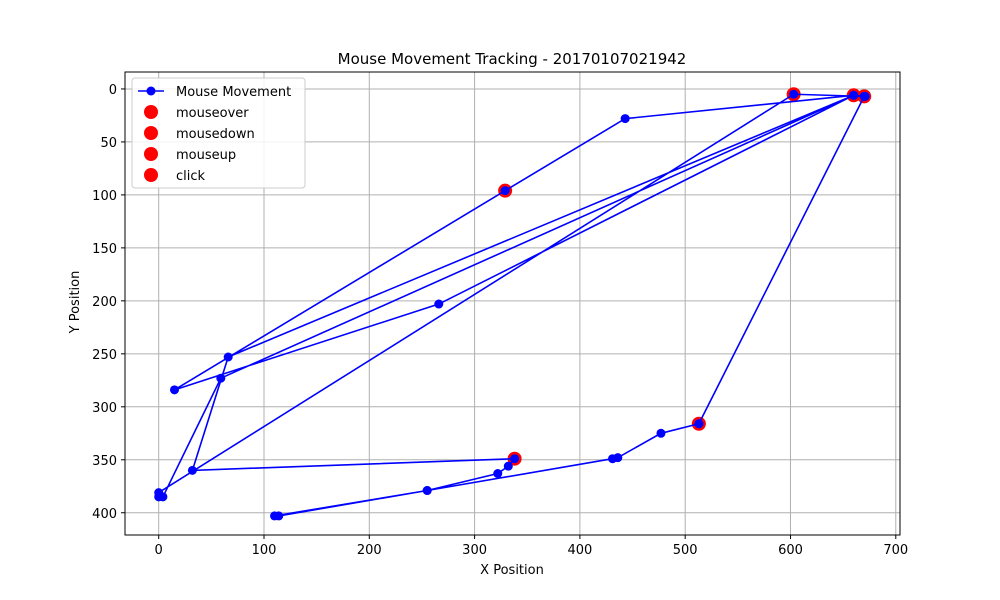 The height and width of the screenshot is (600, 1000). What do you see at coordinates (104, 514) in the screenshot?
I see `y-tick-label: 400` at bounding box center [104, 514].